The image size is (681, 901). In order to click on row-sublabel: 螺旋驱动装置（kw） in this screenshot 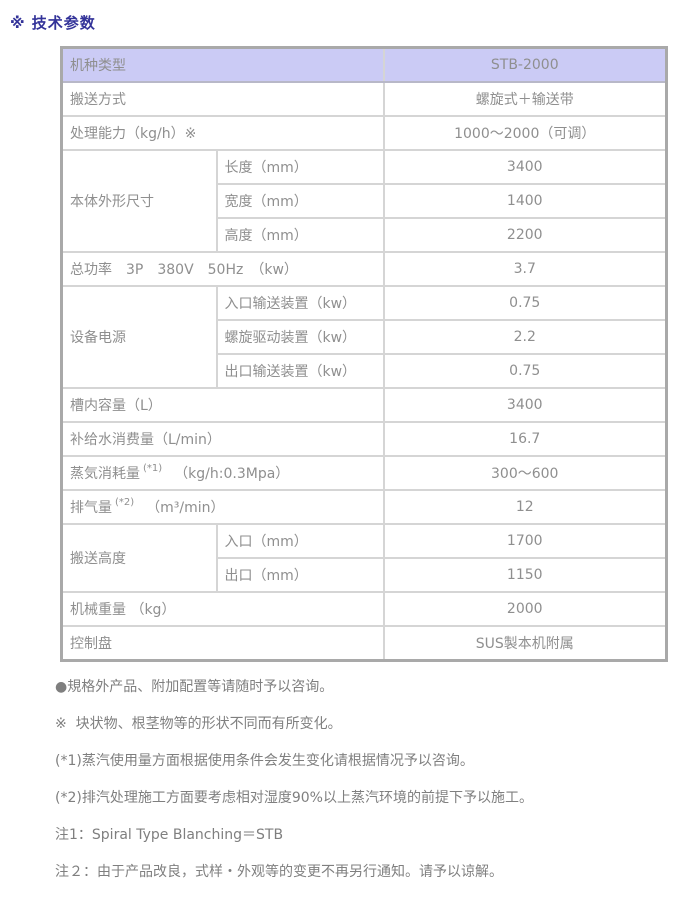, I will do `click(300, 337)`.